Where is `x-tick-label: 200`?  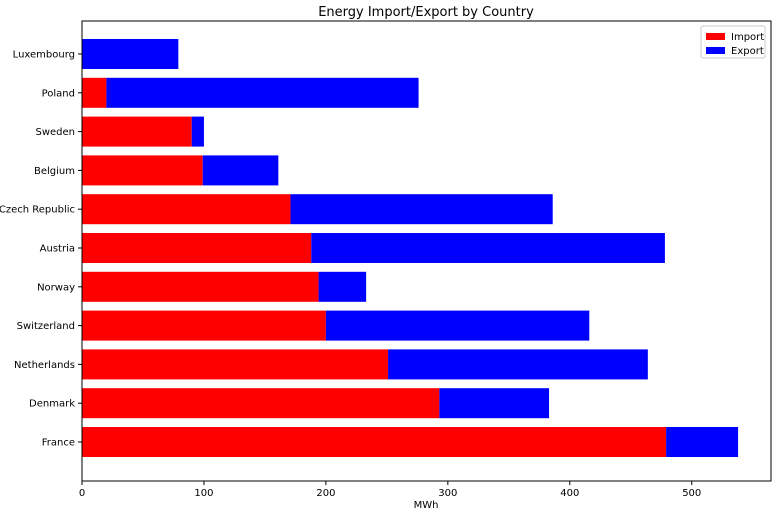 x-tick-label: 200 is located at coordinates (325, 493).